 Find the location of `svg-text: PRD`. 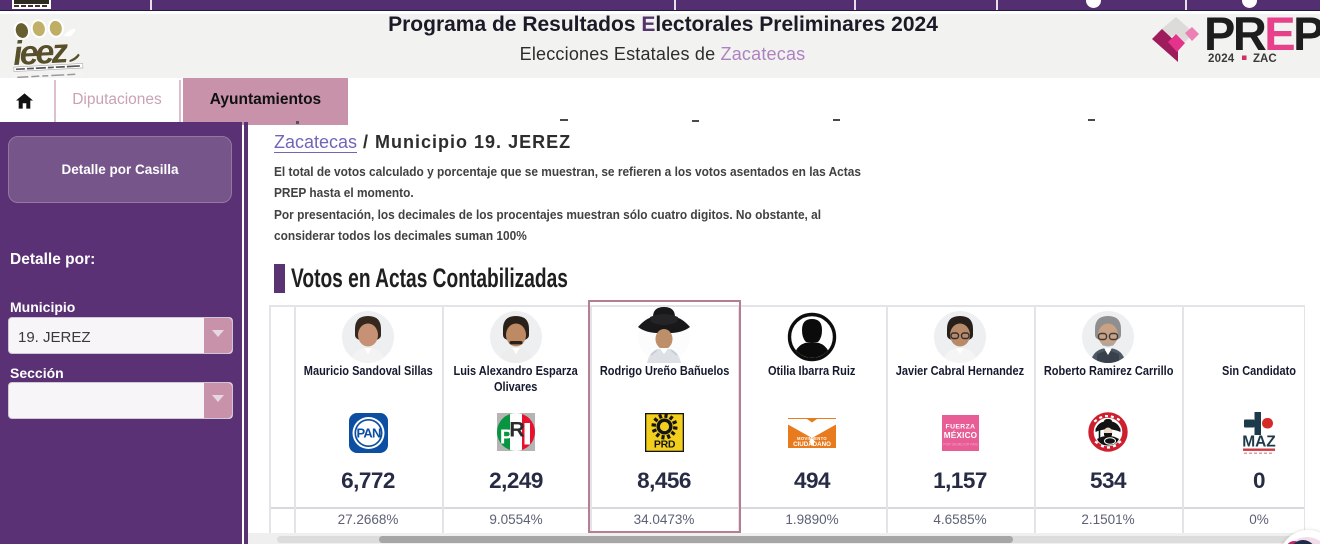

svg-text: PRD is located at coordinates (664, 445).